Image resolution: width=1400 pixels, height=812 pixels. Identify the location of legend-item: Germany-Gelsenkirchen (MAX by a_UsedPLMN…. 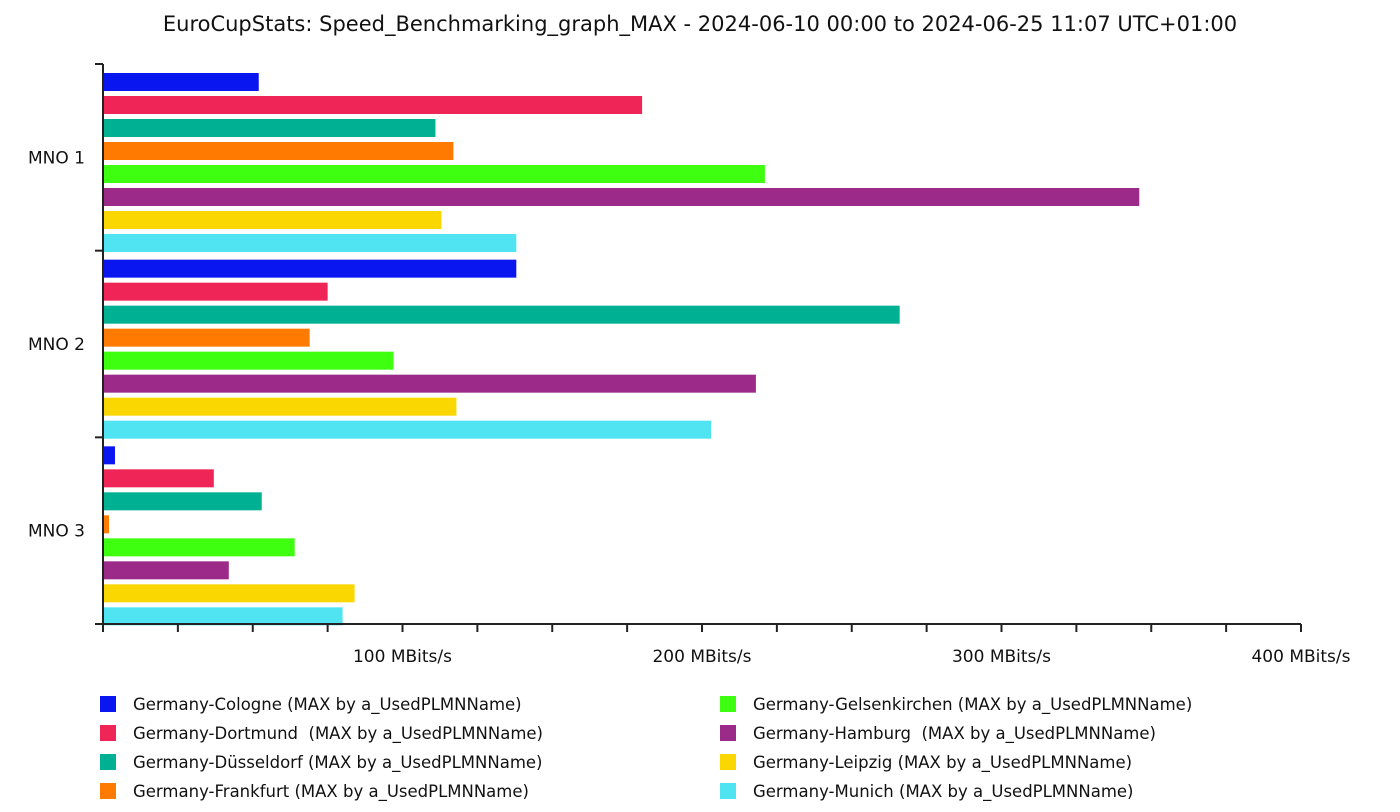
(956, 704).